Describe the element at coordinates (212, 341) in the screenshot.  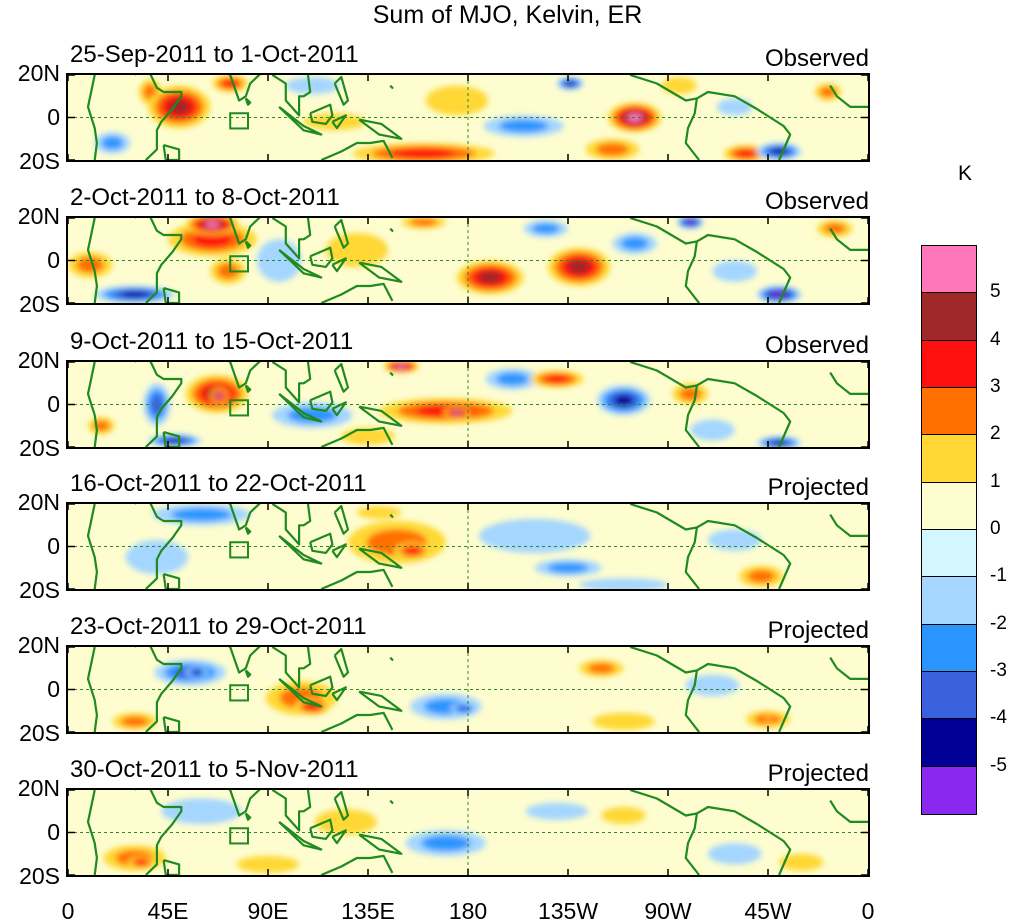
I see `panel-period: 9-Oct-2011 to 15-Oct-2011` at that location.